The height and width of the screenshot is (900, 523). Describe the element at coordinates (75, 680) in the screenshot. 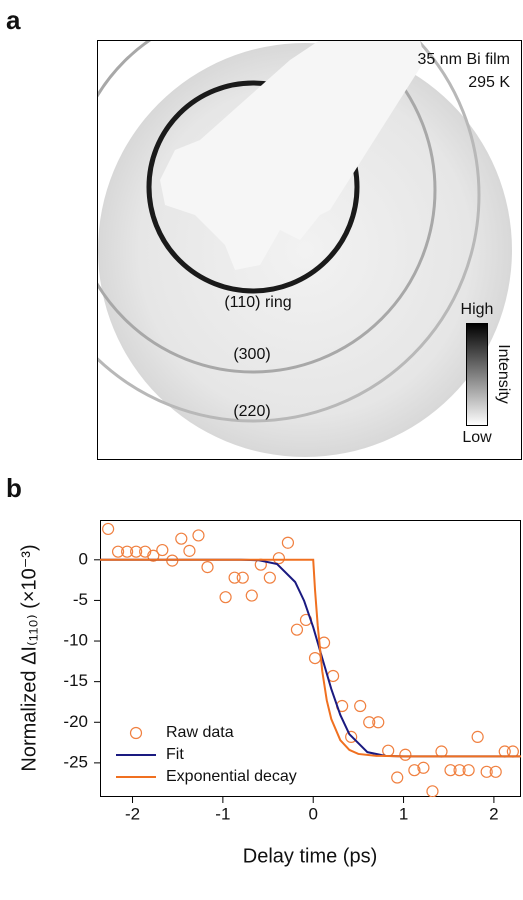

I see `y-tick-label: -15` at that location.